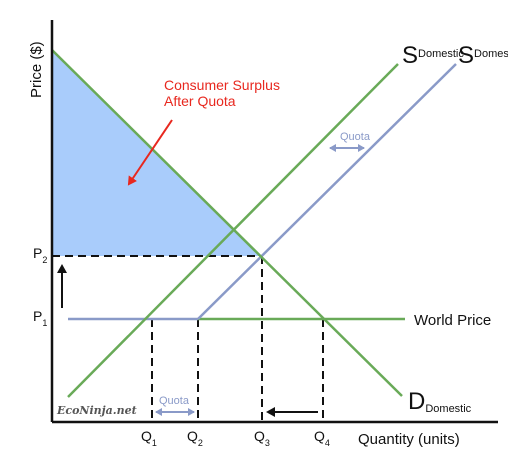 The height and width of the screenshot is (468, 508). I want to click on quota-label-top: Quota, so click(355, 137).